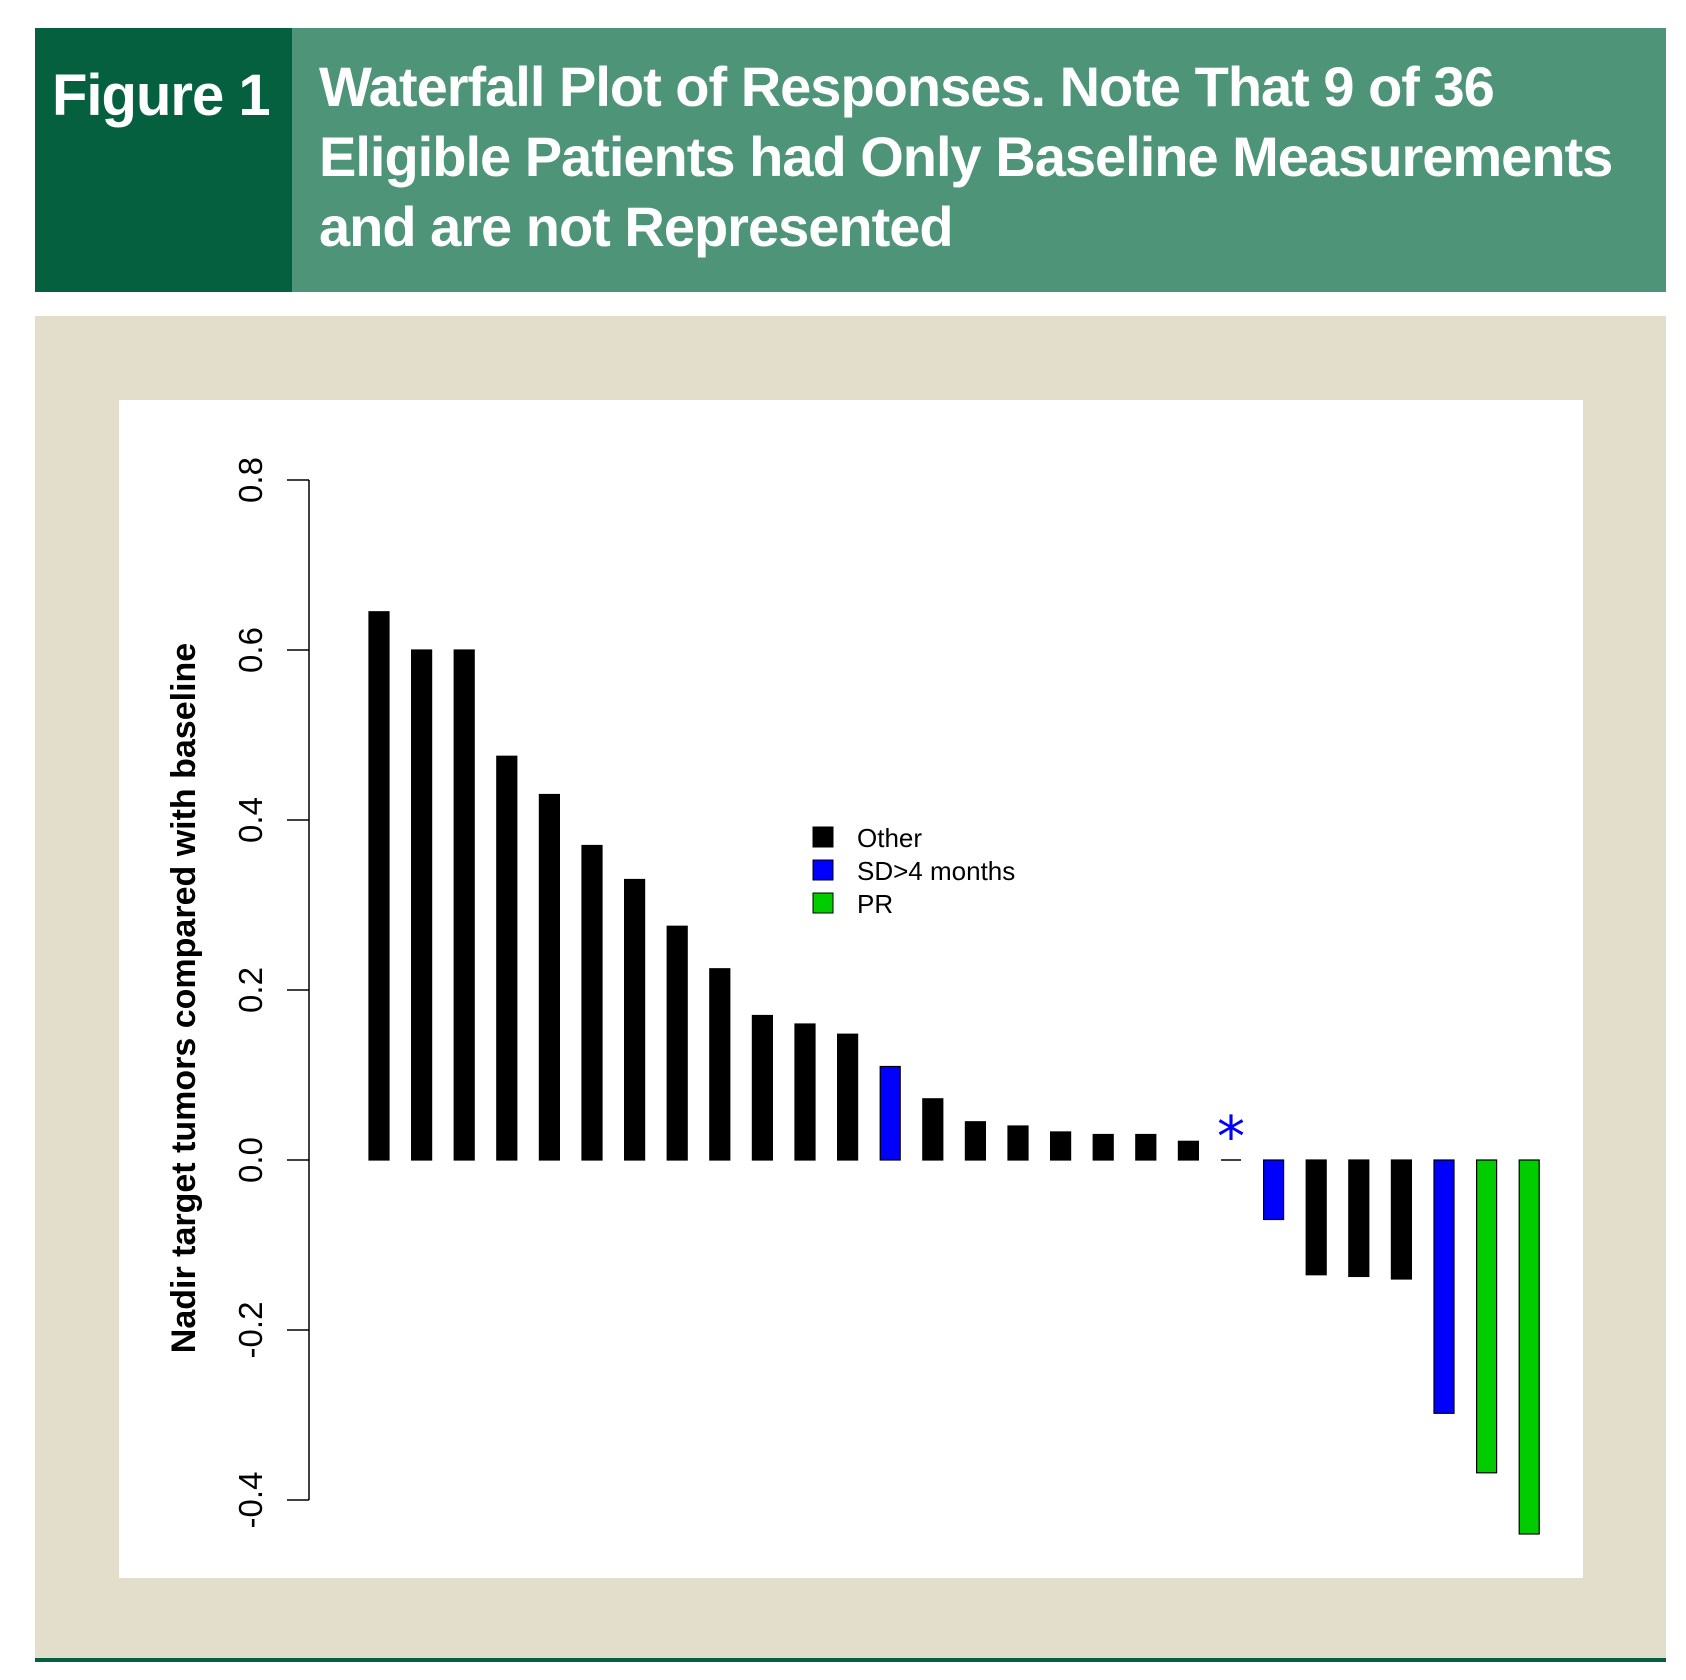 The width and height of the screenshot is (1686, 1680). What do you see at coordinates (250, 1330) in the screenshot?
I see `y-tick-label: -0.2` at bounding box center [250, 1330].